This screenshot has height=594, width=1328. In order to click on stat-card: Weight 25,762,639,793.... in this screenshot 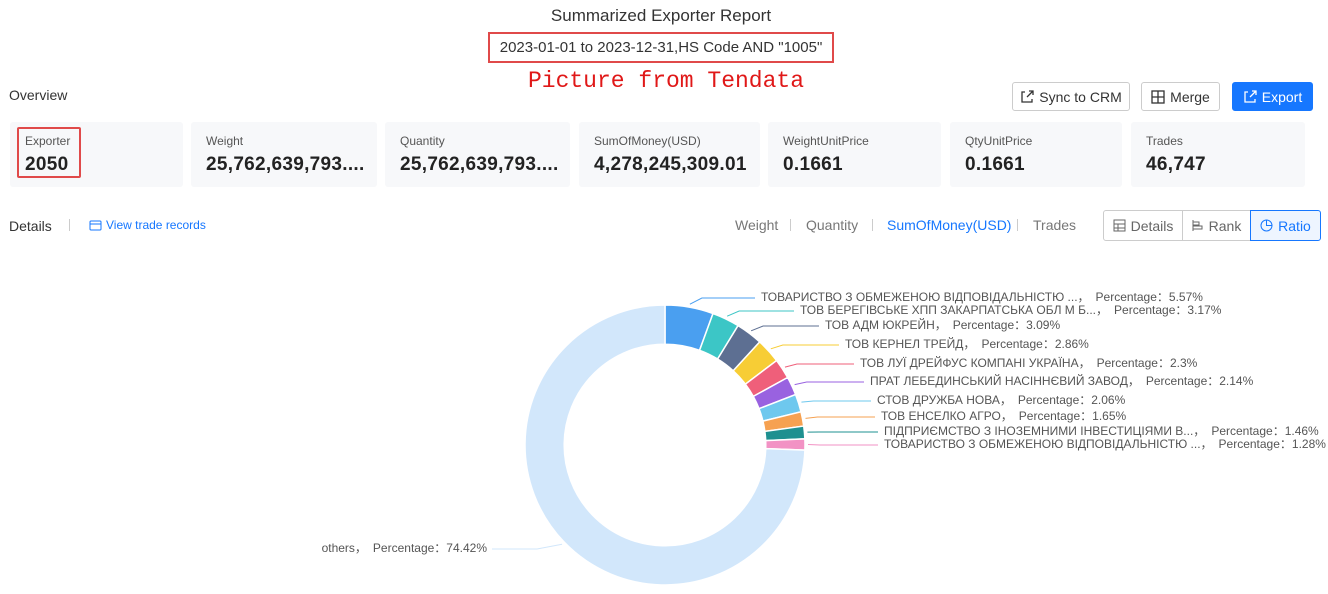, I will do `click(284, 154)`.